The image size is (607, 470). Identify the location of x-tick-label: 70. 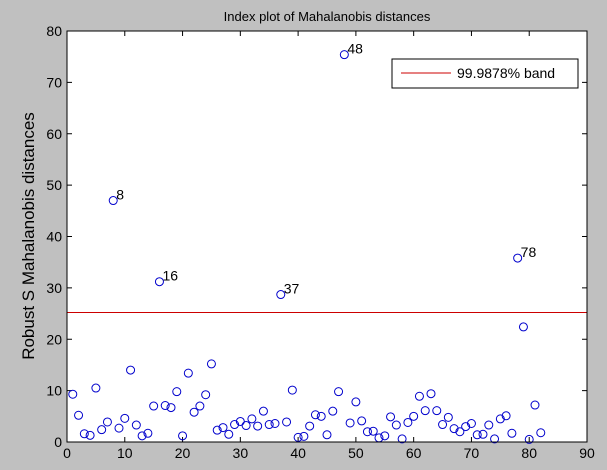
(472, 453).